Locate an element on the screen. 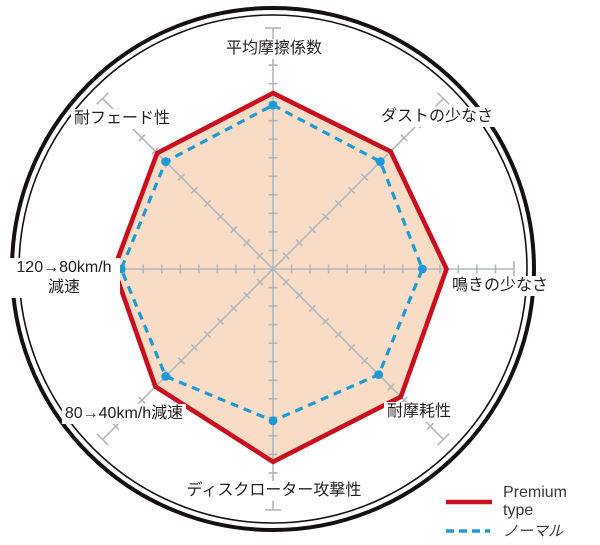  axis-label-low-dust: ダストの少なさ is located at coordinates (437, 117).